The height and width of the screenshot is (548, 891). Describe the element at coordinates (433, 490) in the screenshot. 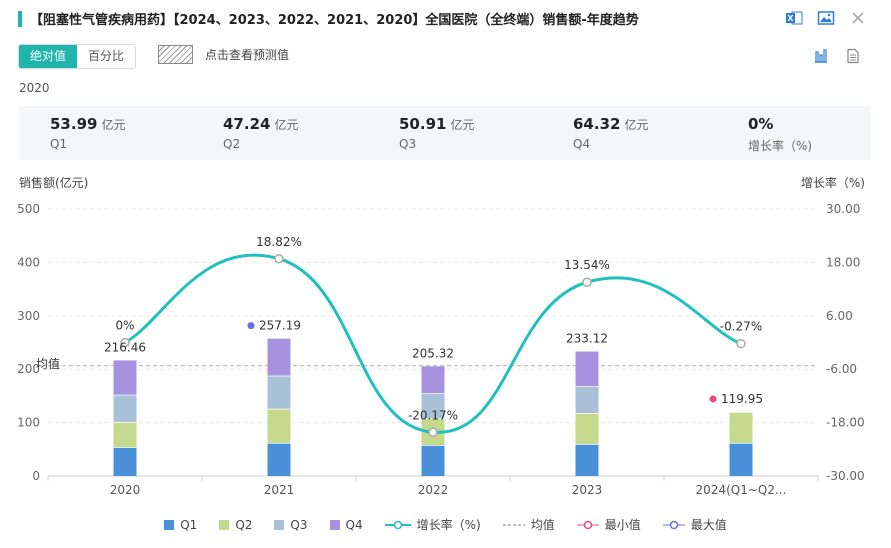

I see `x-tick-label: 2022` at that location.